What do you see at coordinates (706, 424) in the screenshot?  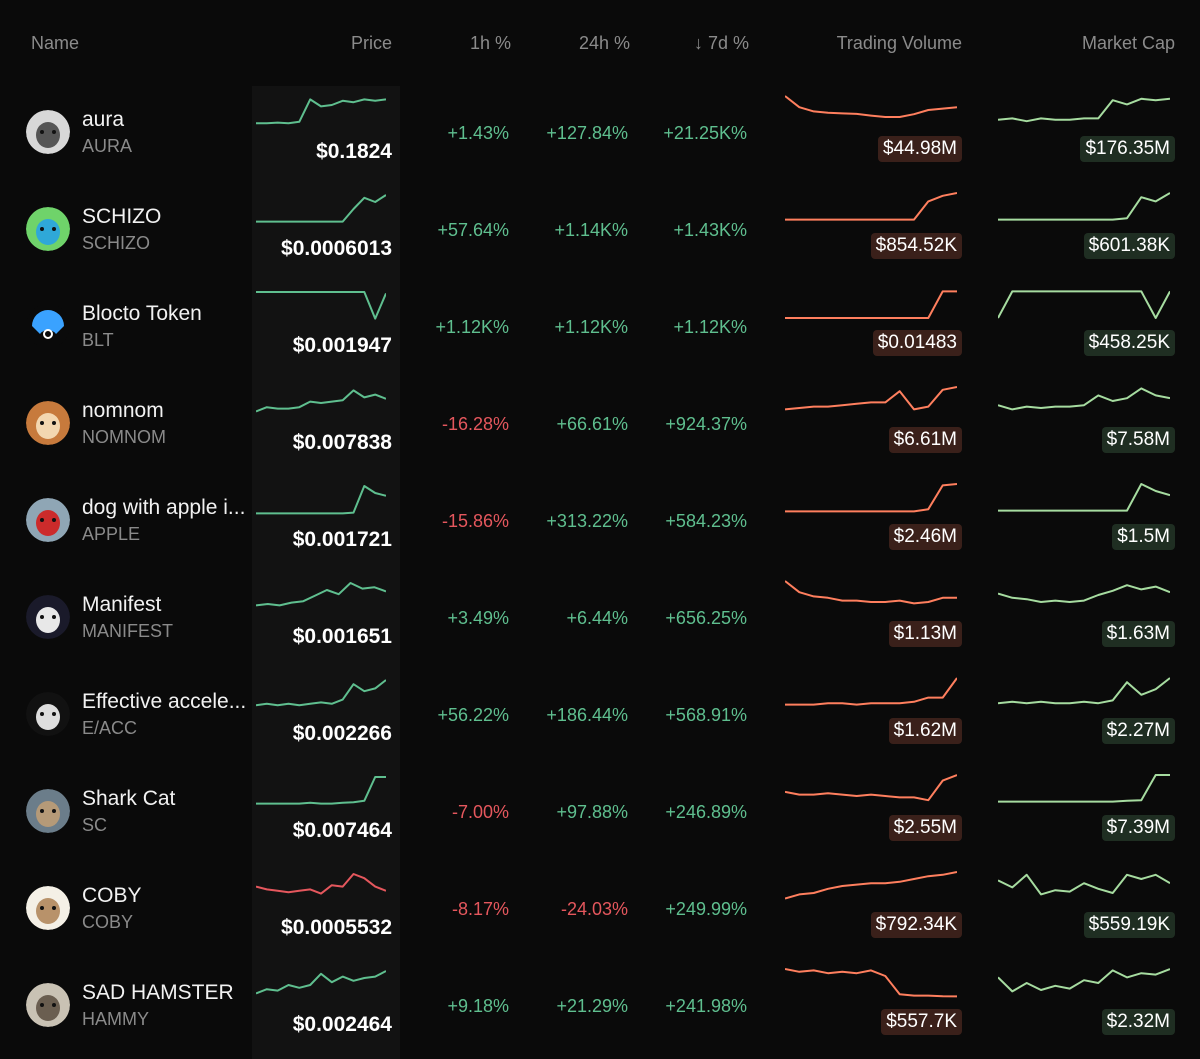 I see `change-7d: +924.37%` at bounding box center [706, 424].